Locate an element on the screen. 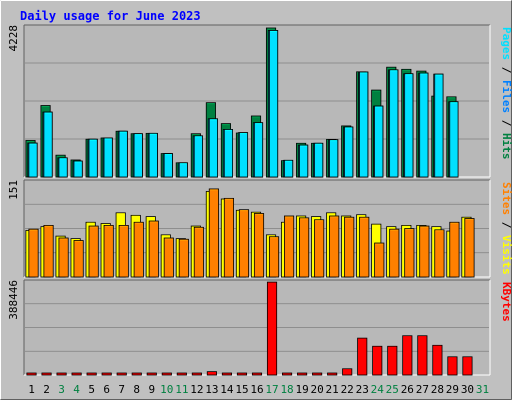 Image resolution: width=512 pixels, height=400 pixels. x-tick-label: 11 is located at coordinates (181, 389).